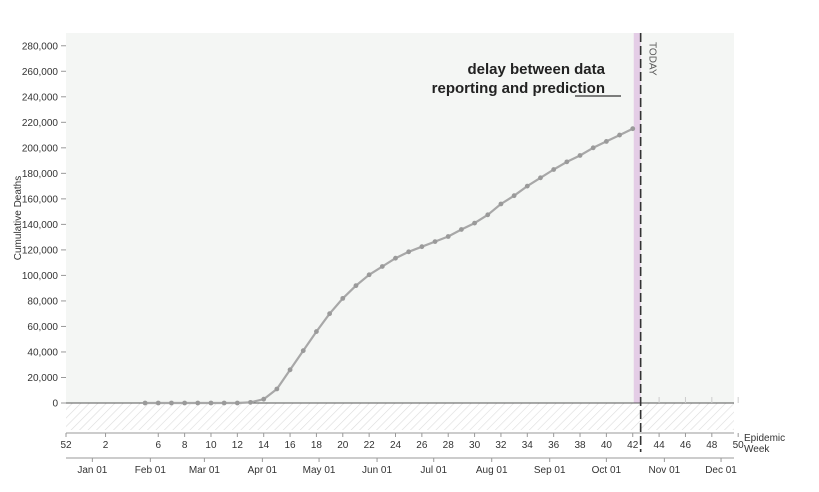  What do you see at coordinates (66, 445) in the screenshot?
I see `week-tick-label: 52` at bounding box center [66, 445].